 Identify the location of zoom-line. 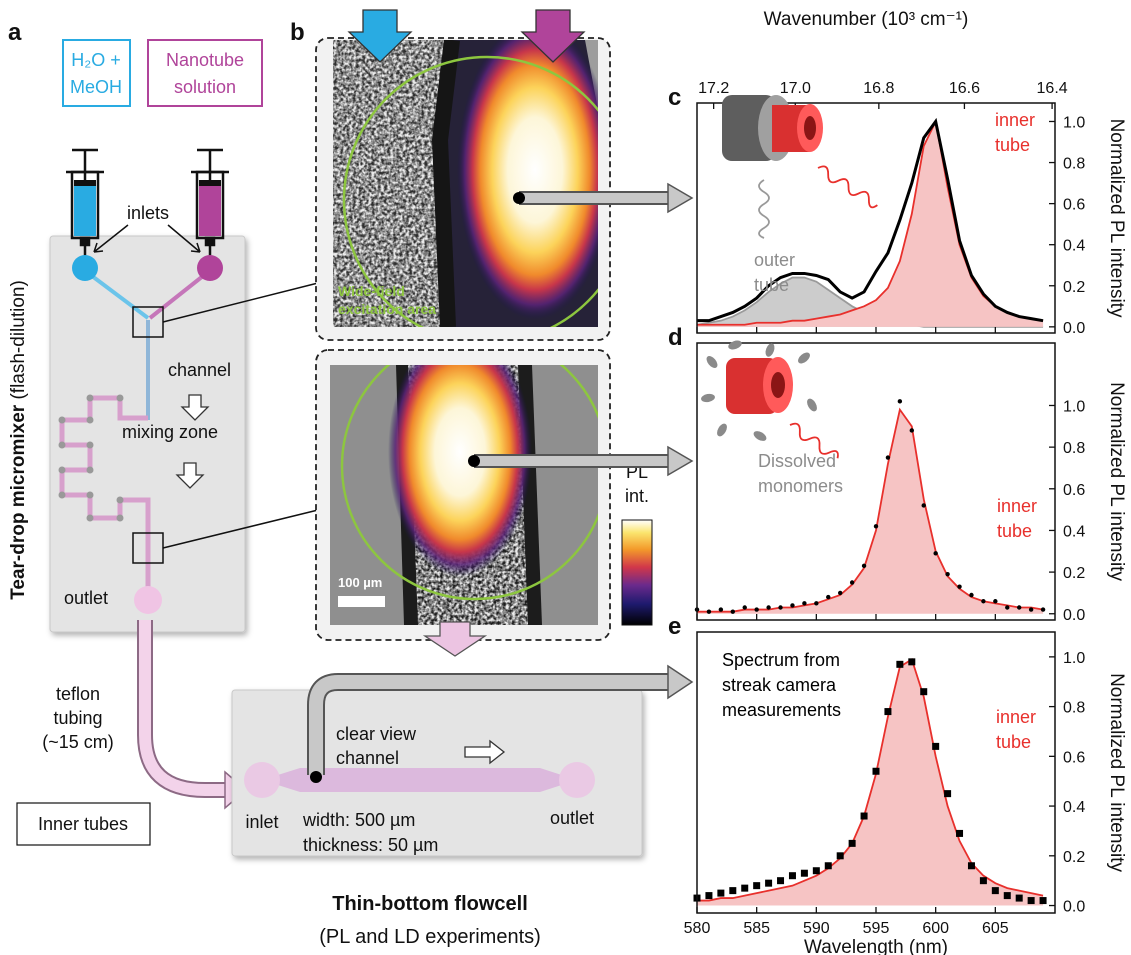
(240, 529).